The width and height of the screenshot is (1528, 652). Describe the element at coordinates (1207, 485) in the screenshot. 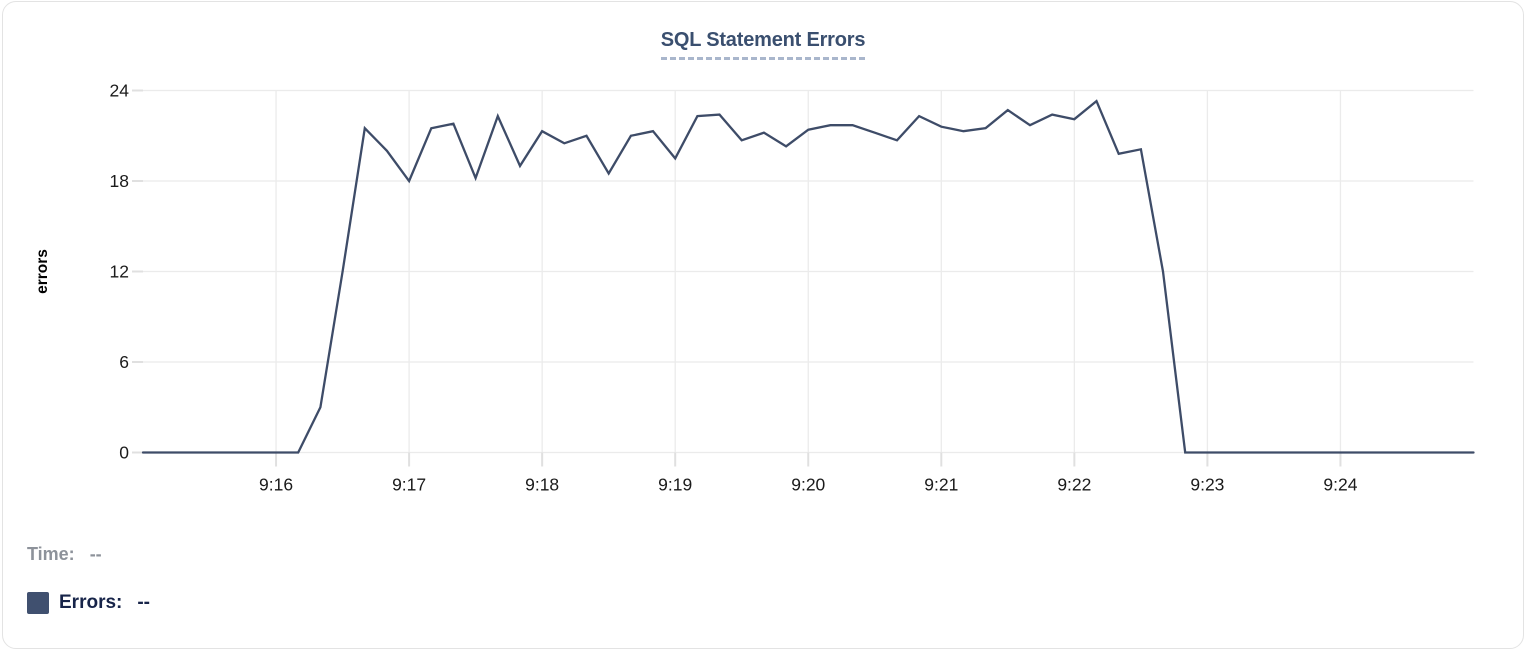

I see `x-tick-label: 9:23` at that location.